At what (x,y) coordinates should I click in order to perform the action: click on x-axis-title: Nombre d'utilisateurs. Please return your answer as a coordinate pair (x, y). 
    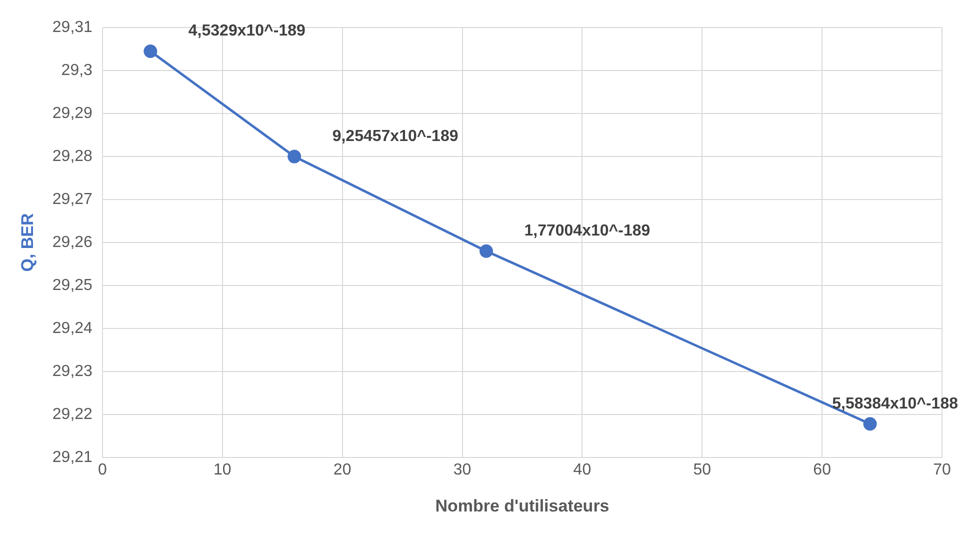
    Looking at the image, I should click on (522, 506).